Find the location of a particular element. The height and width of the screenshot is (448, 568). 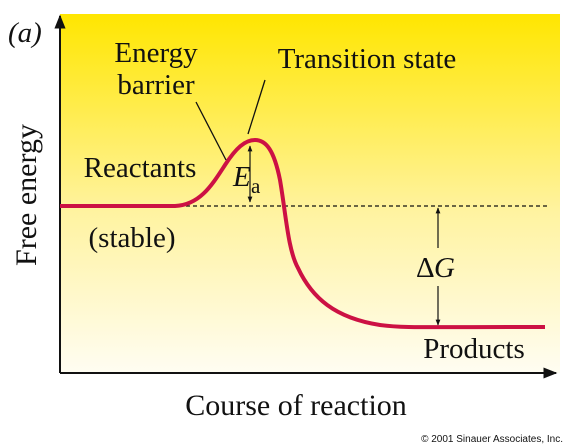

reactants-label: Reactants is located at coordinates (140, 168).